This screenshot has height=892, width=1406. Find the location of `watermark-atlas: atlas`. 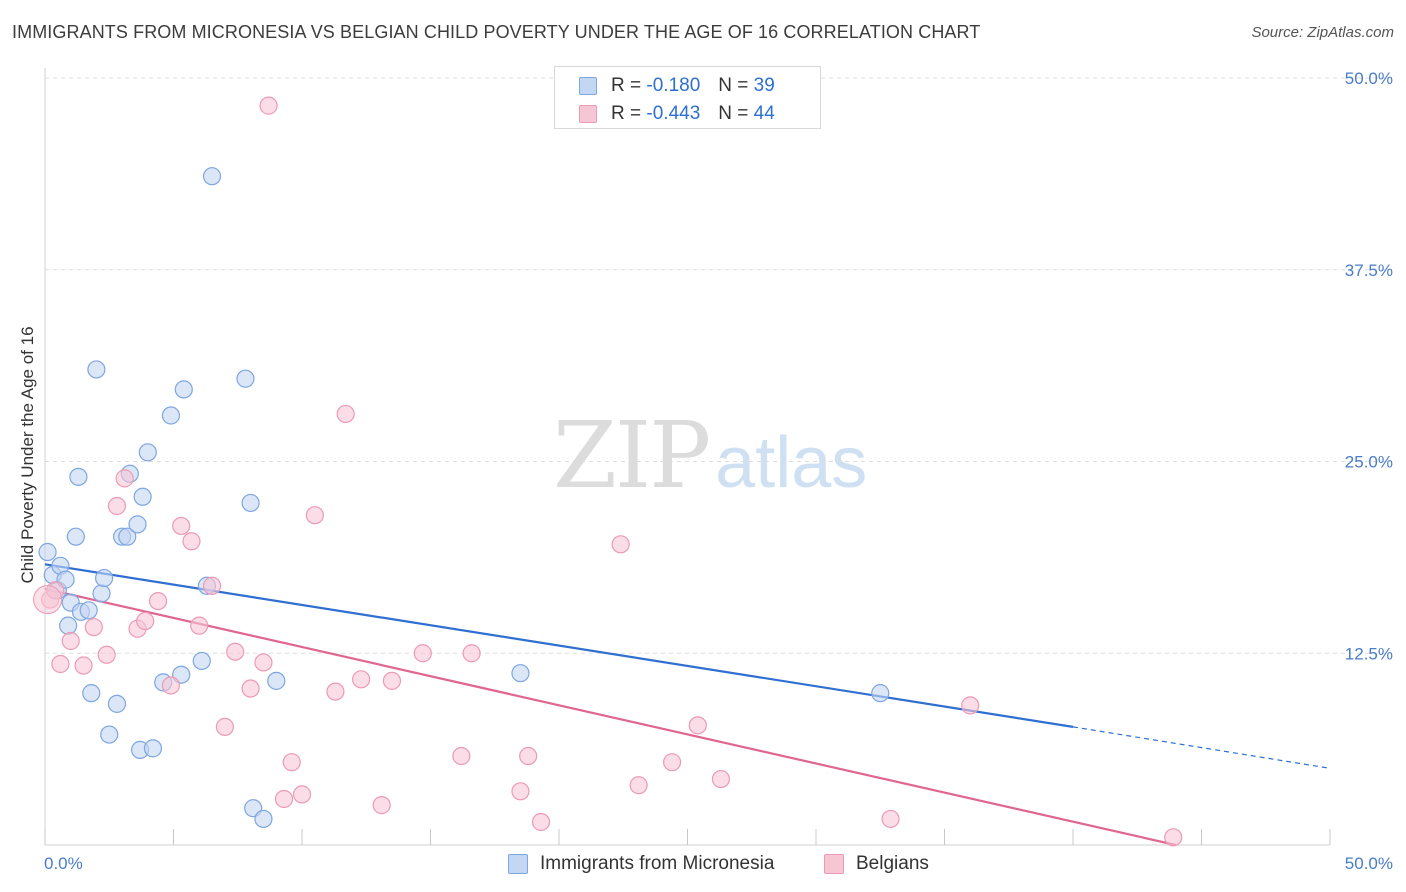

watermark-atlas: atlas is located at coordinates (791, 463).